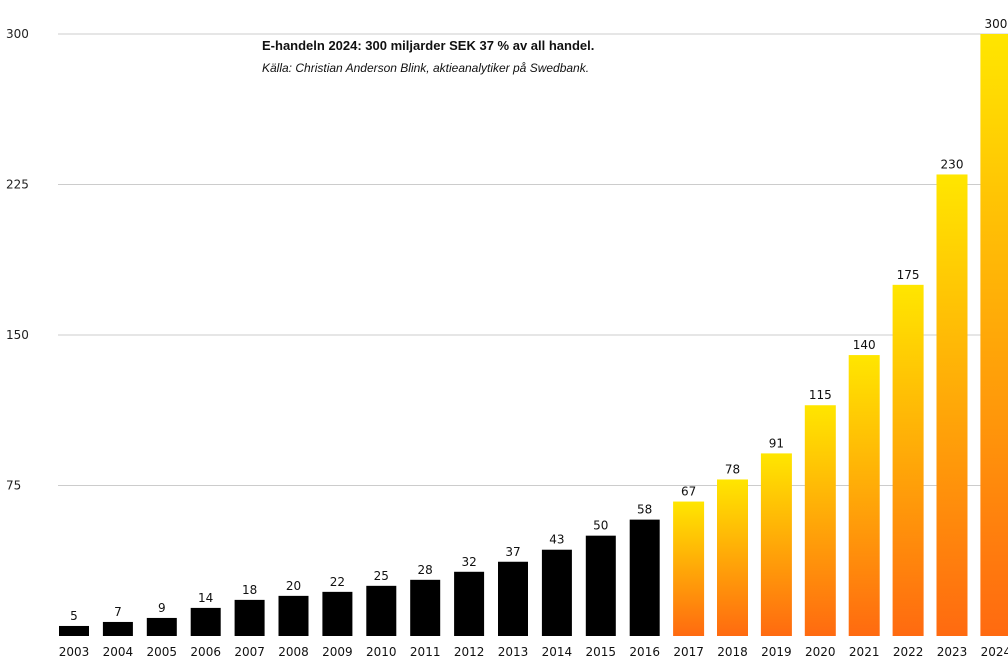  I want to click on data-label-2011: 28, so click(425, 570).